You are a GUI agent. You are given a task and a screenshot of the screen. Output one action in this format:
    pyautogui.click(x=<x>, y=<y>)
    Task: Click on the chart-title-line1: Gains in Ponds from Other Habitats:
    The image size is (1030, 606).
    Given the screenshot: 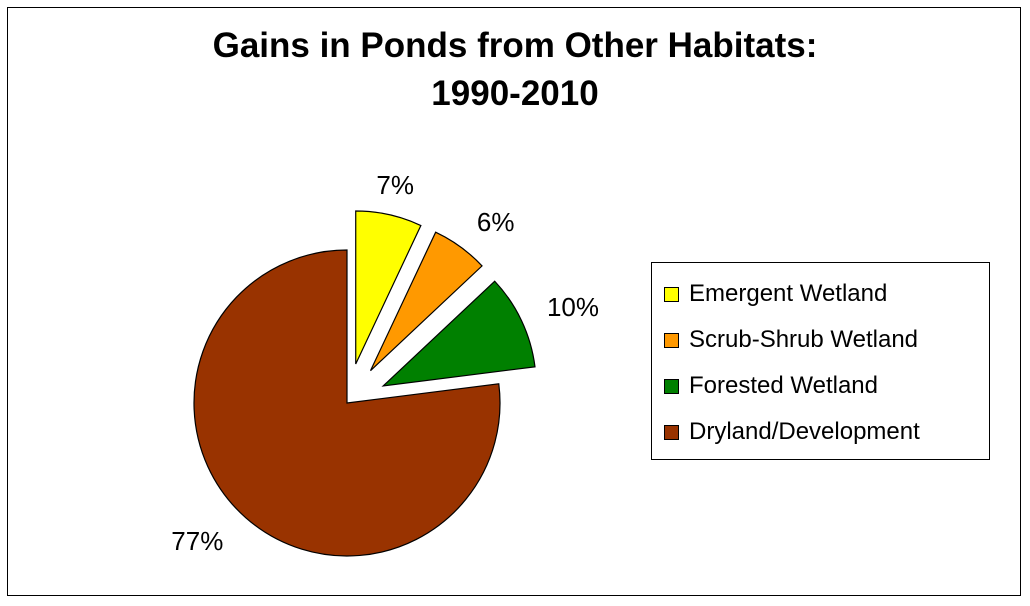 What is the action you would take?
    pyautogui.click(x=515, y=45)
    